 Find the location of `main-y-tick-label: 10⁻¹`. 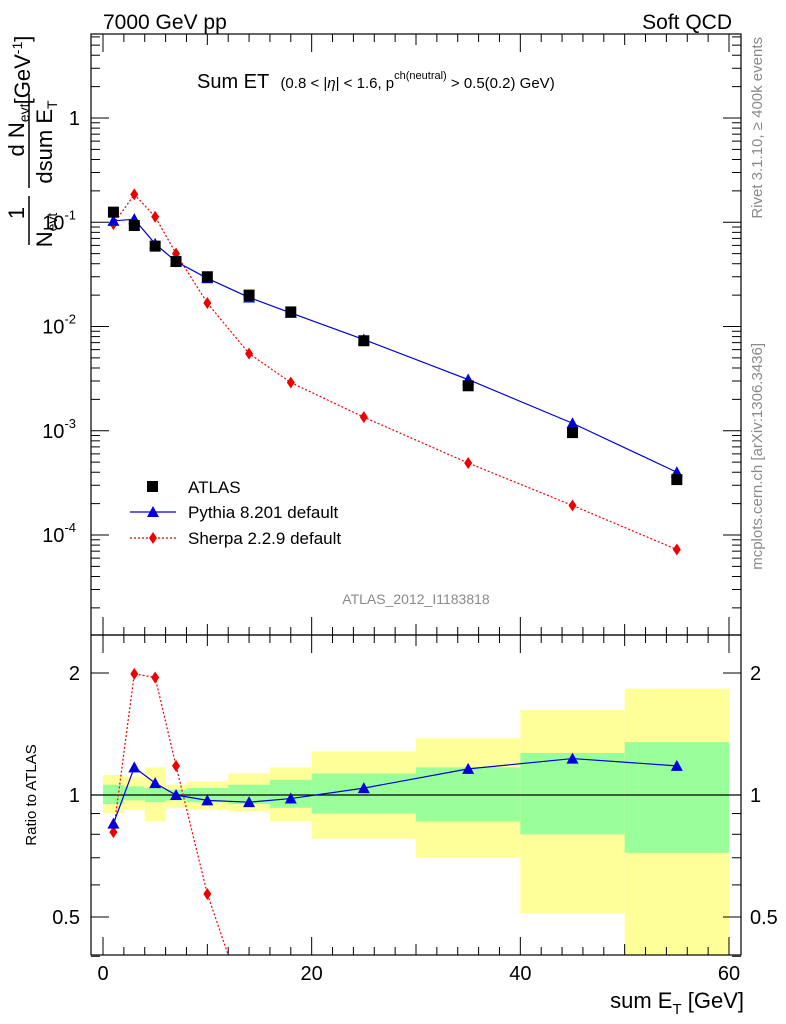

main-y-tick-label: 10⁻¹ is located at coordinates (59, 220).